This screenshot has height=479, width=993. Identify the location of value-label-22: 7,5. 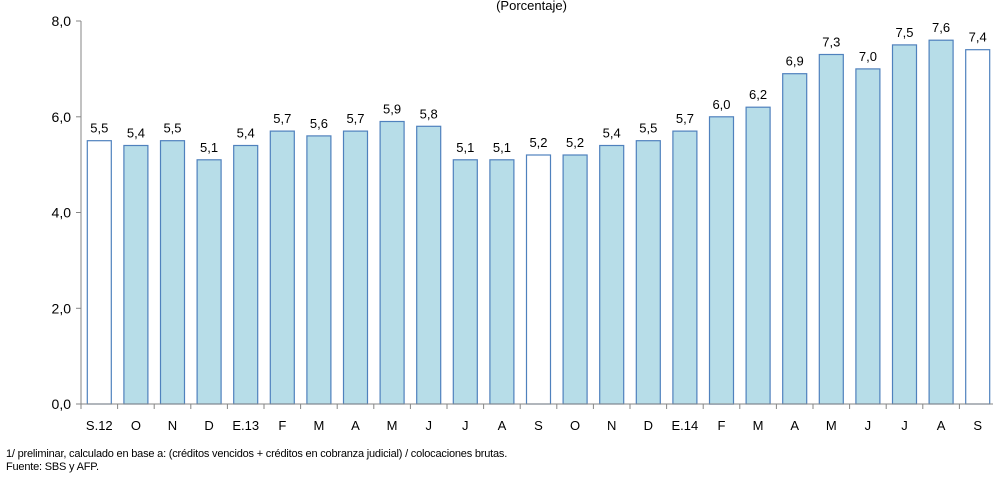
(904, 32).